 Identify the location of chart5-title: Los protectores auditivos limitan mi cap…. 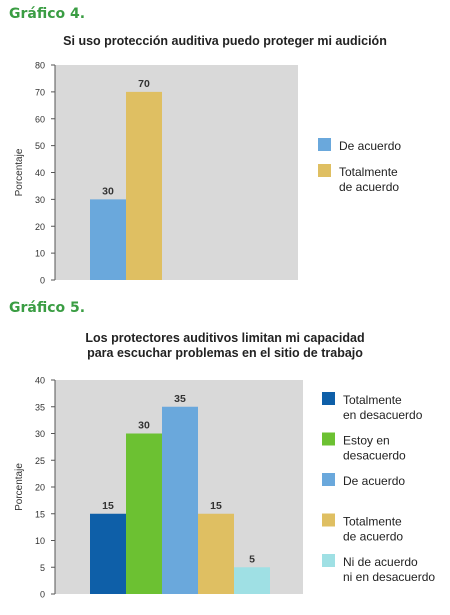
(225, 346).